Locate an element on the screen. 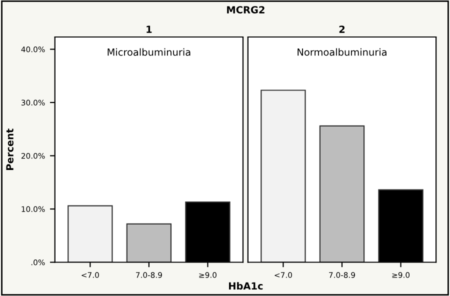 The width and height of the screenshot is (450, 296). annotation: Normoalbuminuria is located at coordinates (342, 52).